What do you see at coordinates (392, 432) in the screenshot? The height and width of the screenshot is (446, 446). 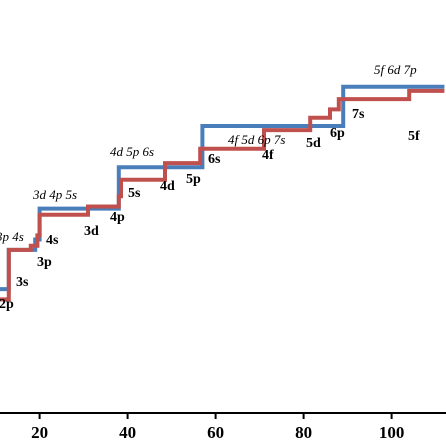 I see `x-tick-label: 100` at bounding box center [392, 432].